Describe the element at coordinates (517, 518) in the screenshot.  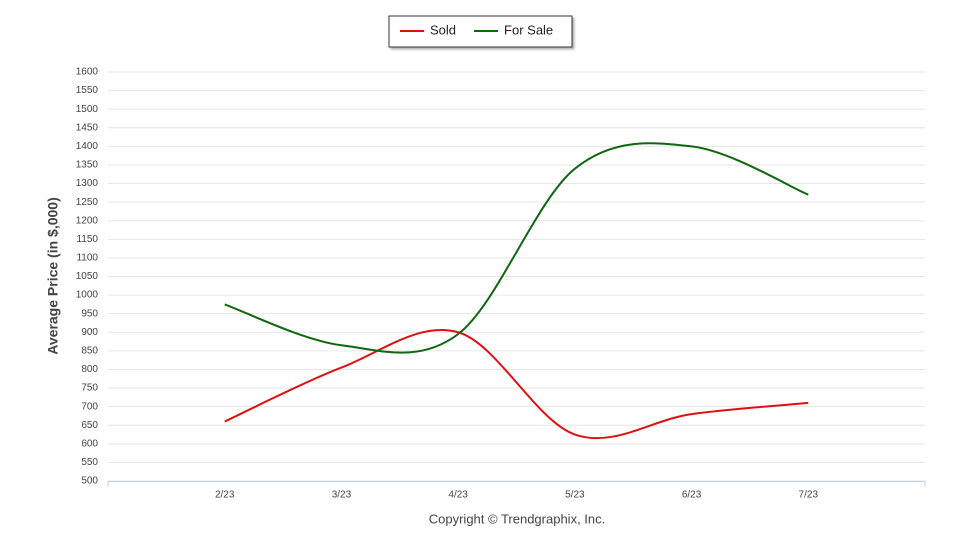
I see `credits: Copyright © Trendgraphix, Inc.` at that location.